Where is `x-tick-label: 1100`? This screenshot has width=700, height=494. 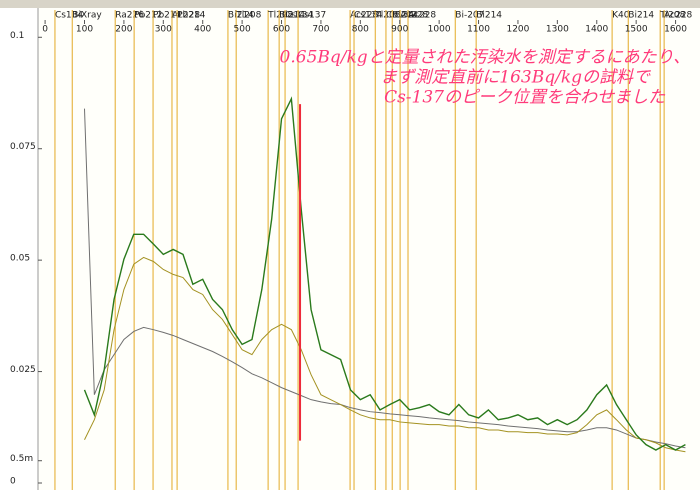
x-tick-label: 1100 is located at coordinates (478, 30).